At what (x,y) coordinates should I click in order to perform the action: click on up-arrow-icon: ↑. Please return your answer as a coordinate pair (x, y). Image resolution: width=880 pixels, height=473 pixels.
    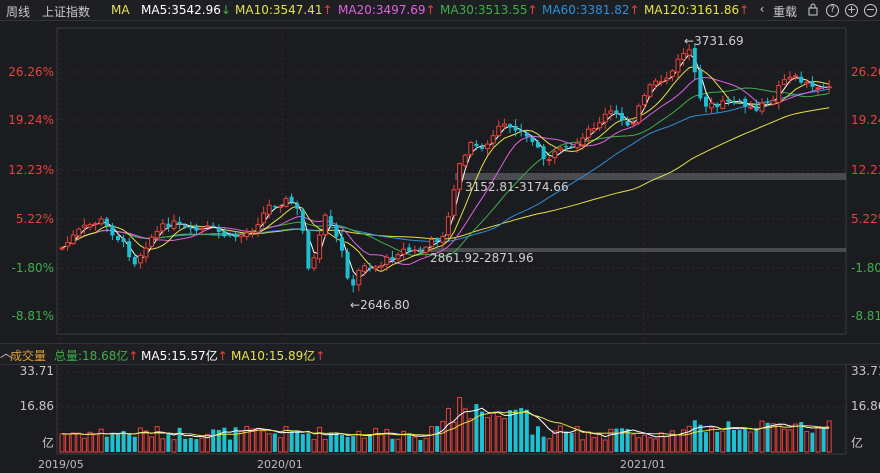
    Looking at the image, I should click on (327, 10).